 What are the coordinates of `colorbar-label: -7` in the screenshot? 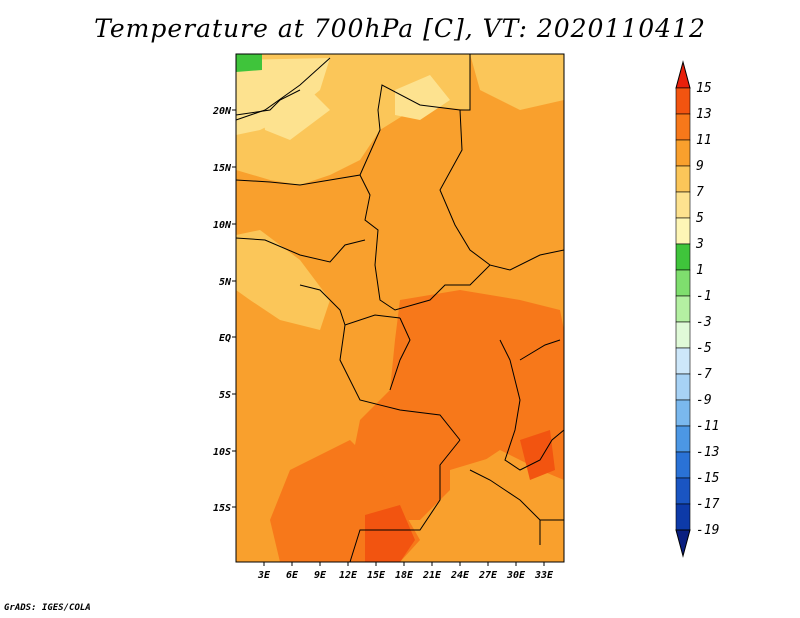 It's located at (704, 374).